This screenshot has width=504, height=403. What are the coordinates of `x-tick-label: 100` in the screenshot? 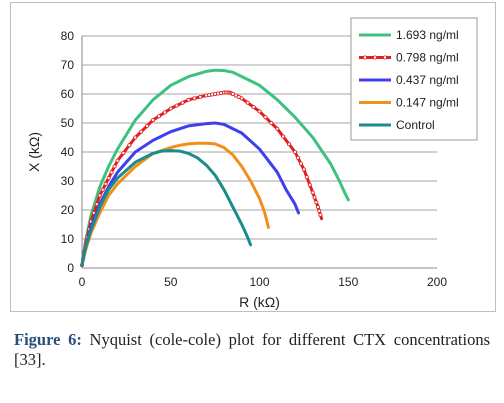 It's located at (259, 282).